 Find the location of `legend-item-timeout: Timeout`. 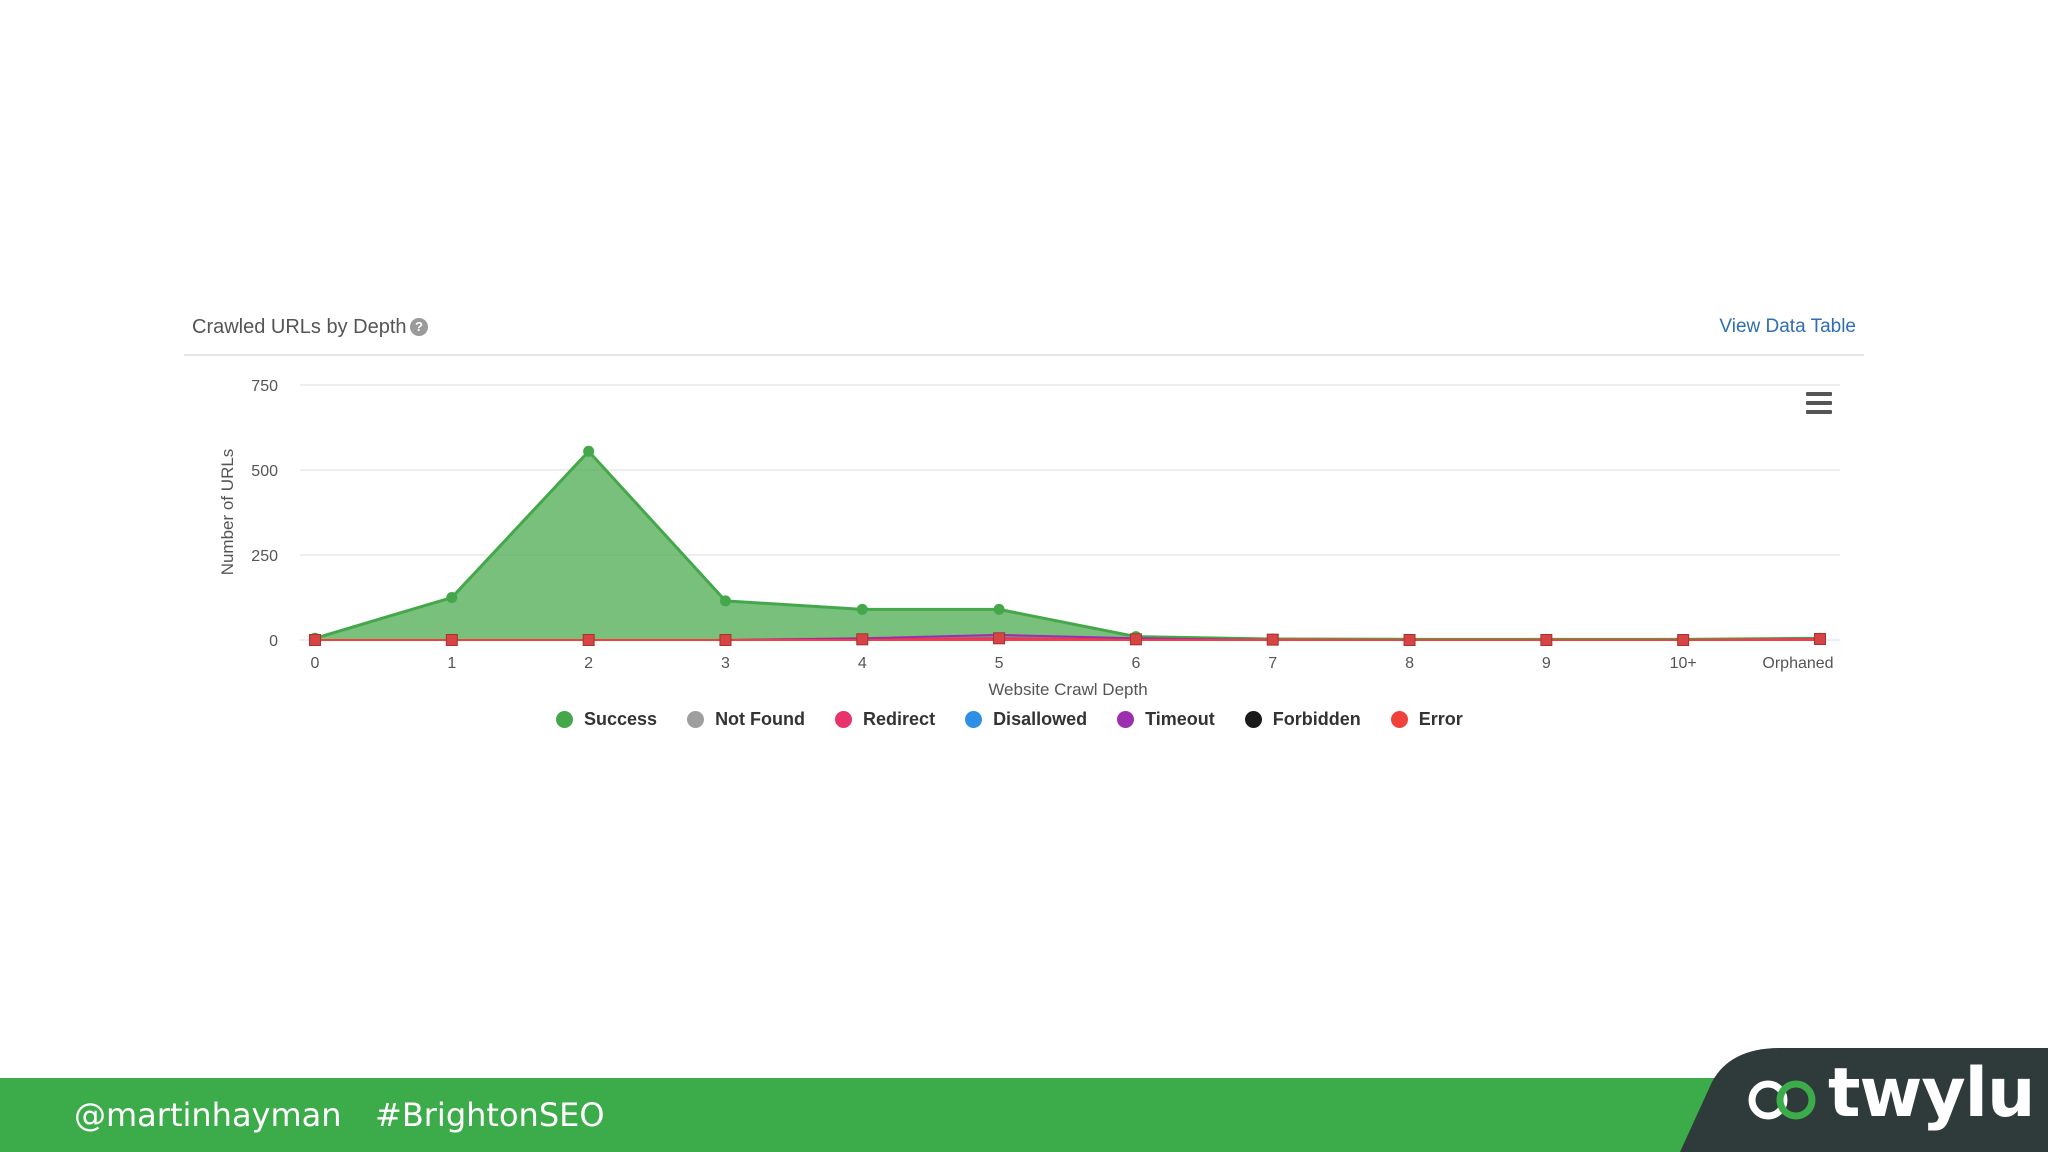

legend-item-timeout: Timeout is located at coordinates (1166, 719).